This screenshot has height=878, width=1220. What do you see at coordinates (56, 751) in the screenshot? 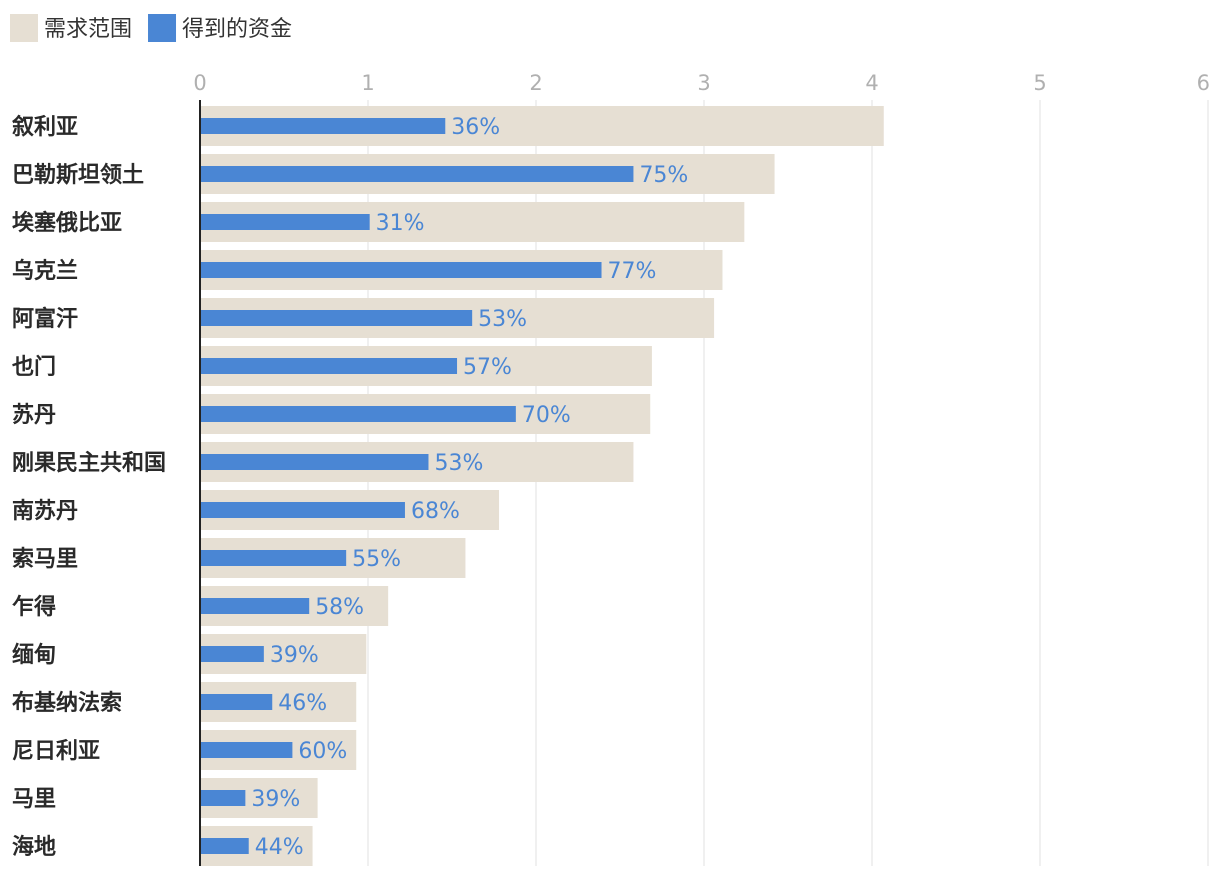
I see `category-label-13: 尼日利亚` at bounding box center [56, 751].